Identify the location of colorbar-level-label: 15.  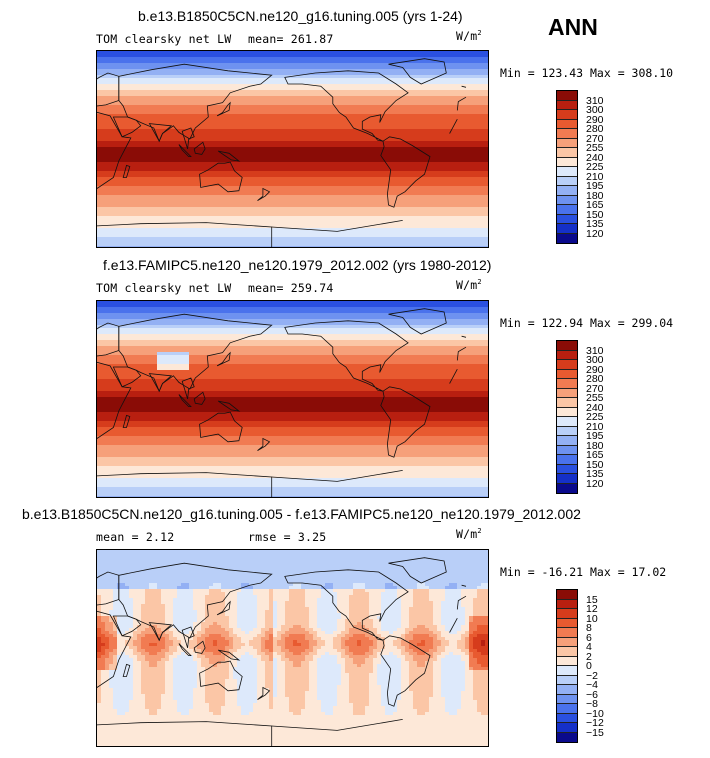
(592, 599).